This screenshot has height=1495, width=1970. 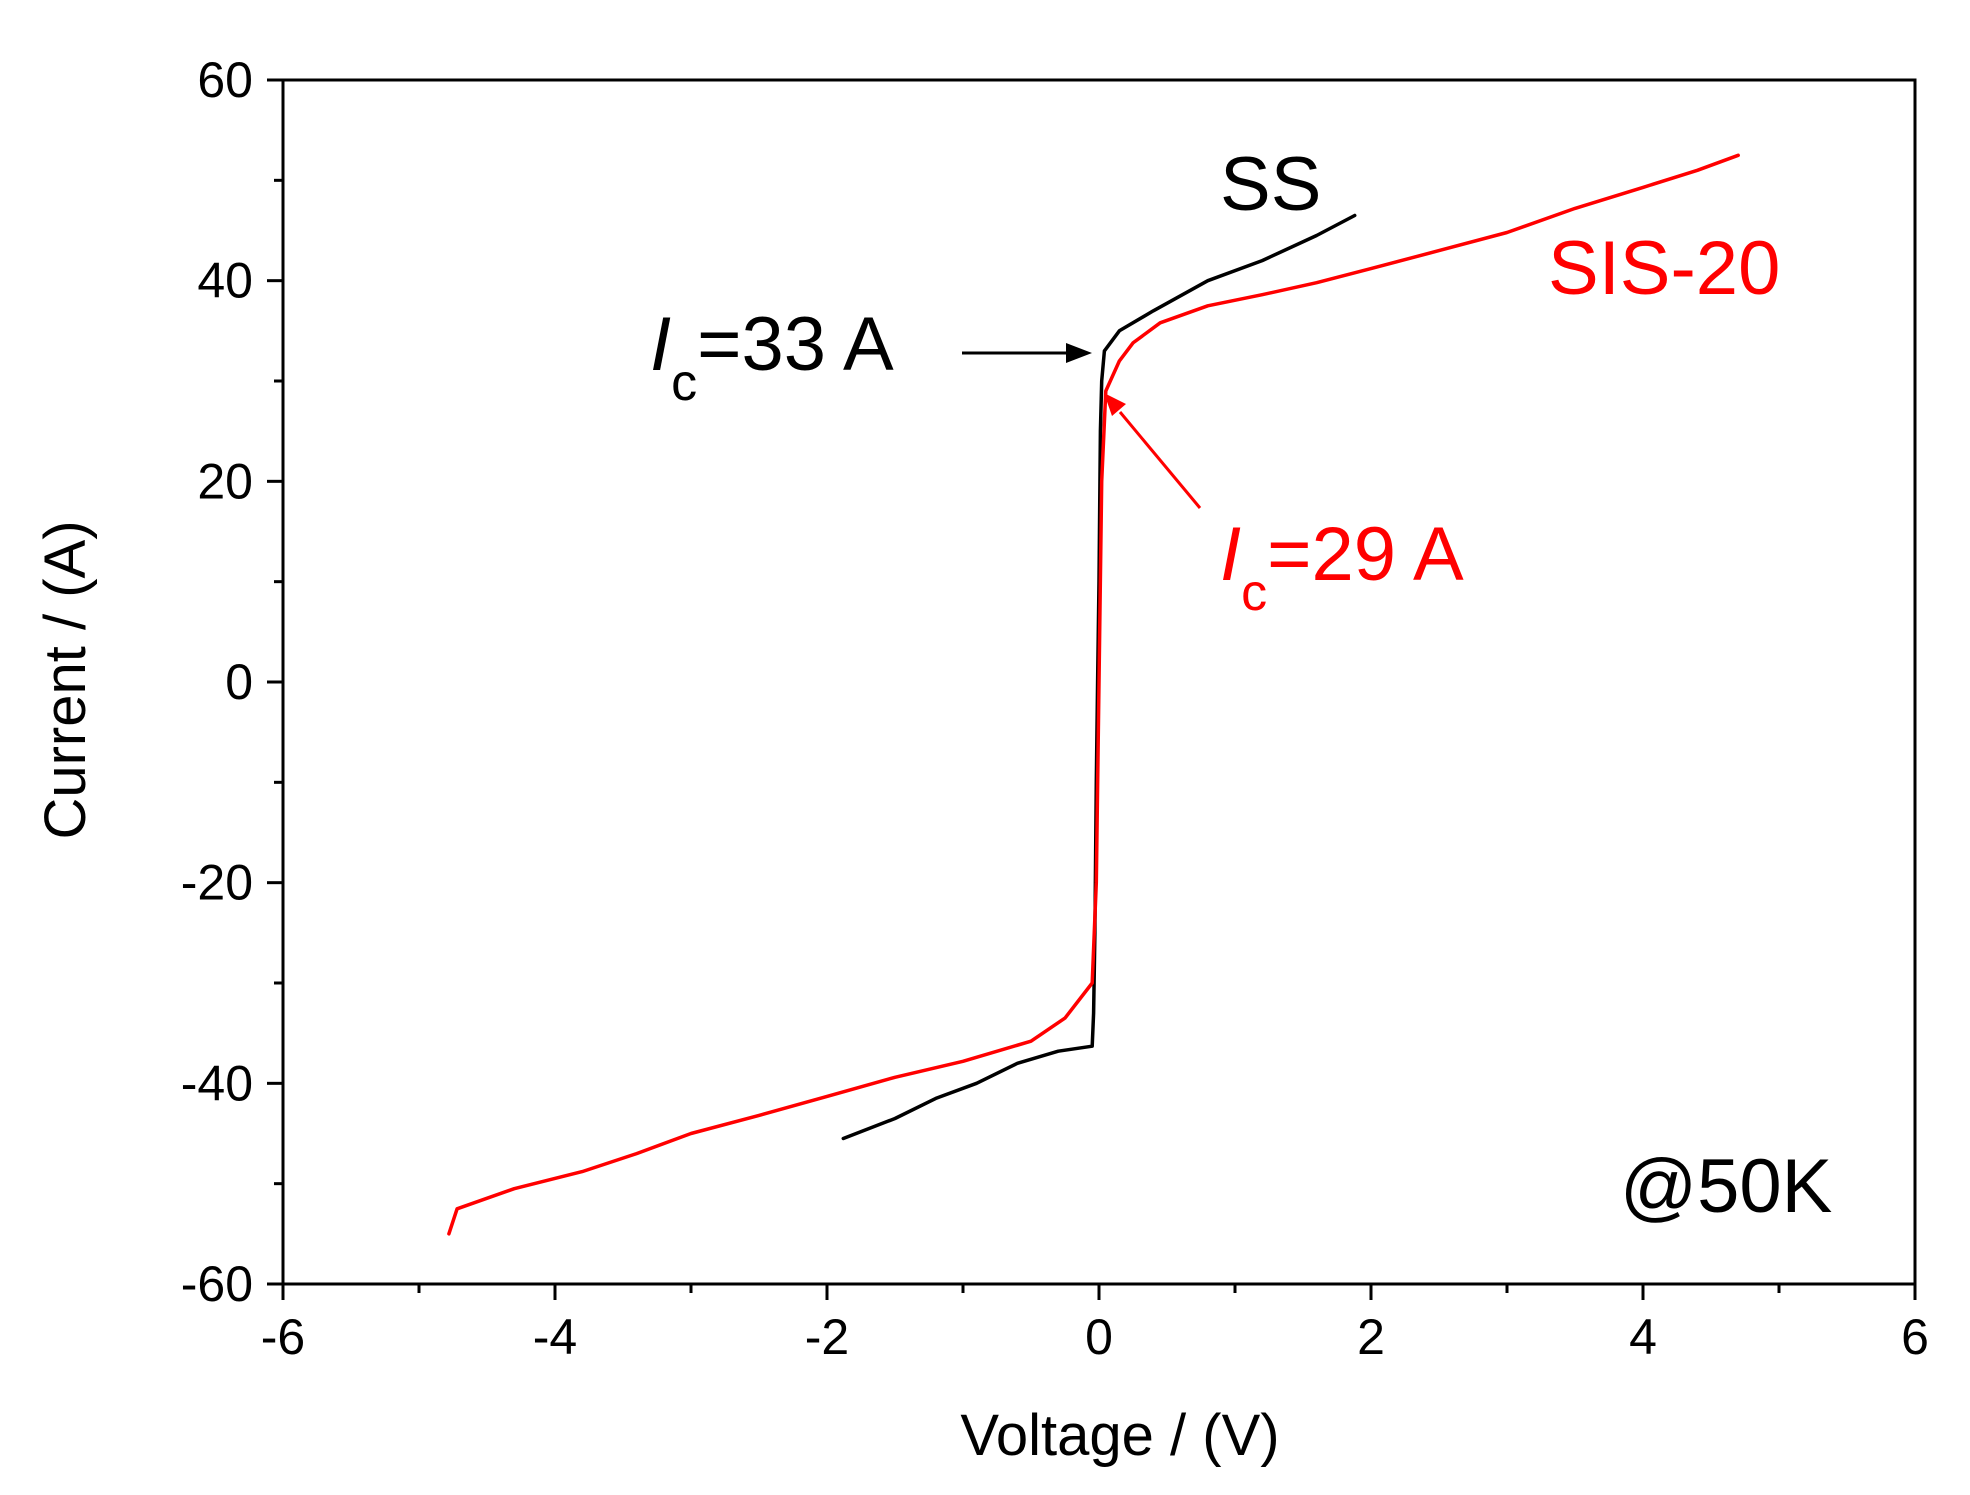 What do you see at coordinates (1365, 554) in the screenshot?
I see `ic-sis-value: =29 A` at bounding box center [1365, 554].